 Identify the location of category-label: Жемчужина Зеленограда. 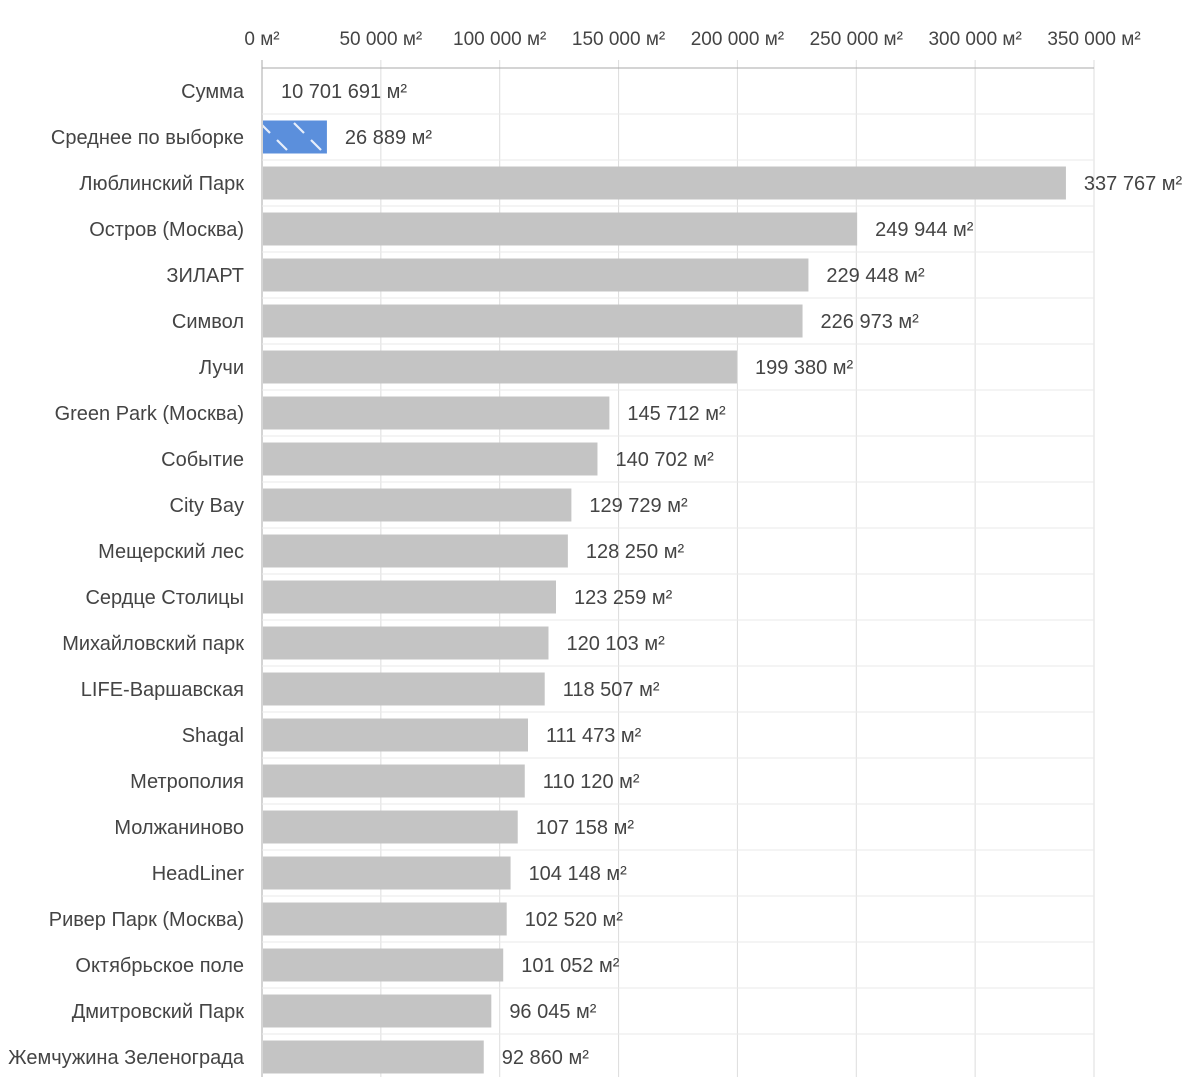
(126, 1058).